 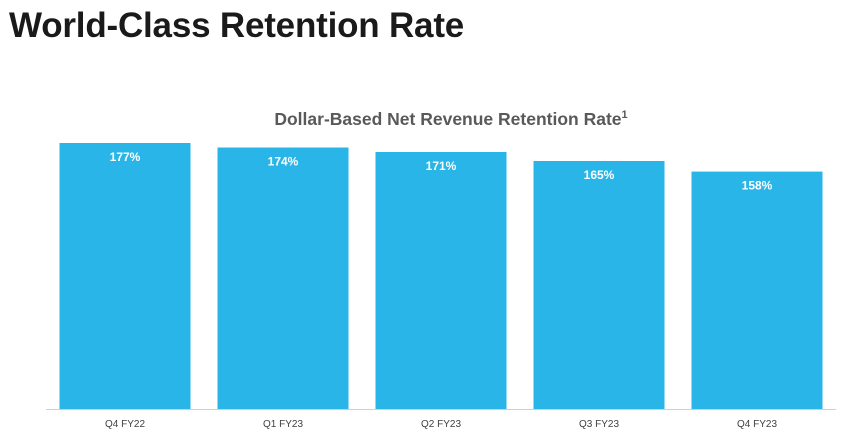 What do you see at coordinates (599, 175) in the screenshot?
I see `bar-value-label: 165%` at bounding box center [599, 175].